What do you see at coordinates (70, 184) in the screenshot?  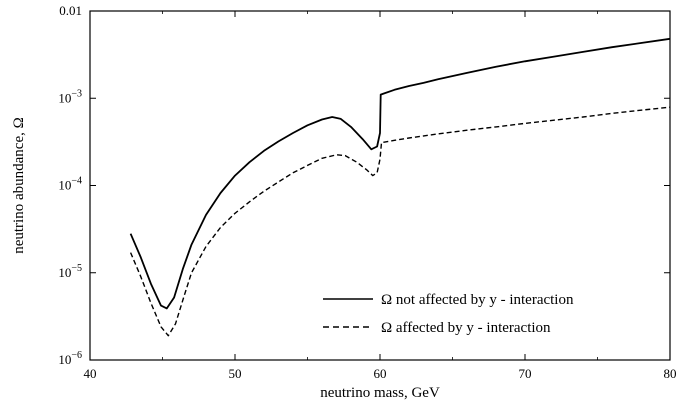 I see `y-tick-label: 10⁻⁴` at bounding box center [70, 184].